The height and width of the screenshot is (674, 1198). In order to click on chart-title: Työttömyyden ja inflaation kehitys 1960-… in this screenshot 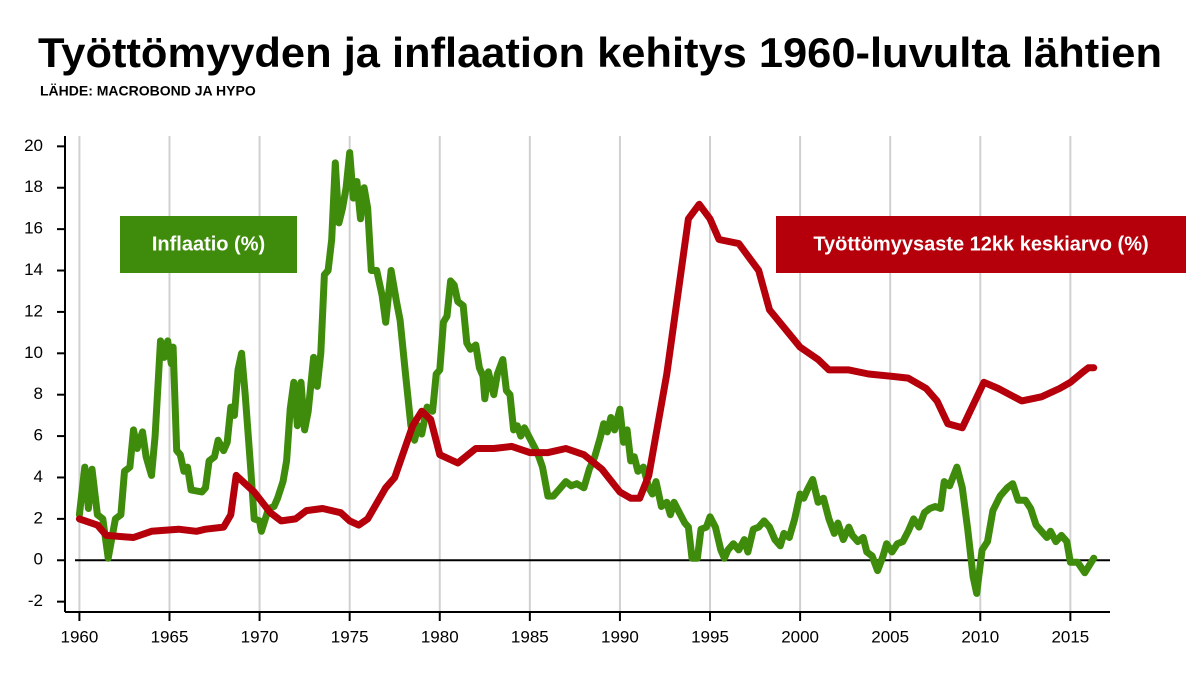, I will do `click(600, 52)`.